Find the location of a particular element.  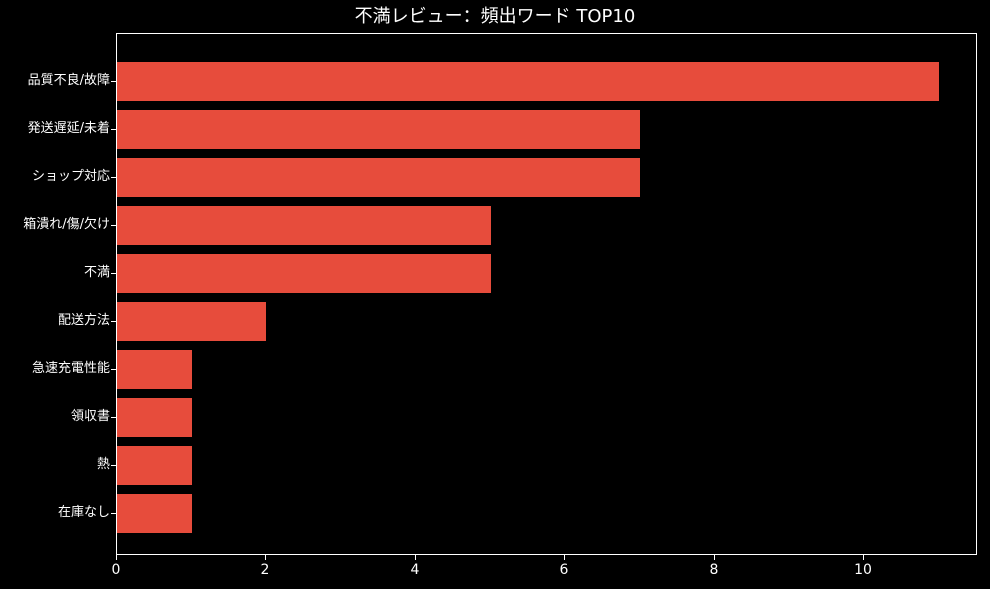

x-tick-label-5: 10 is located at coordinates (863, 570).